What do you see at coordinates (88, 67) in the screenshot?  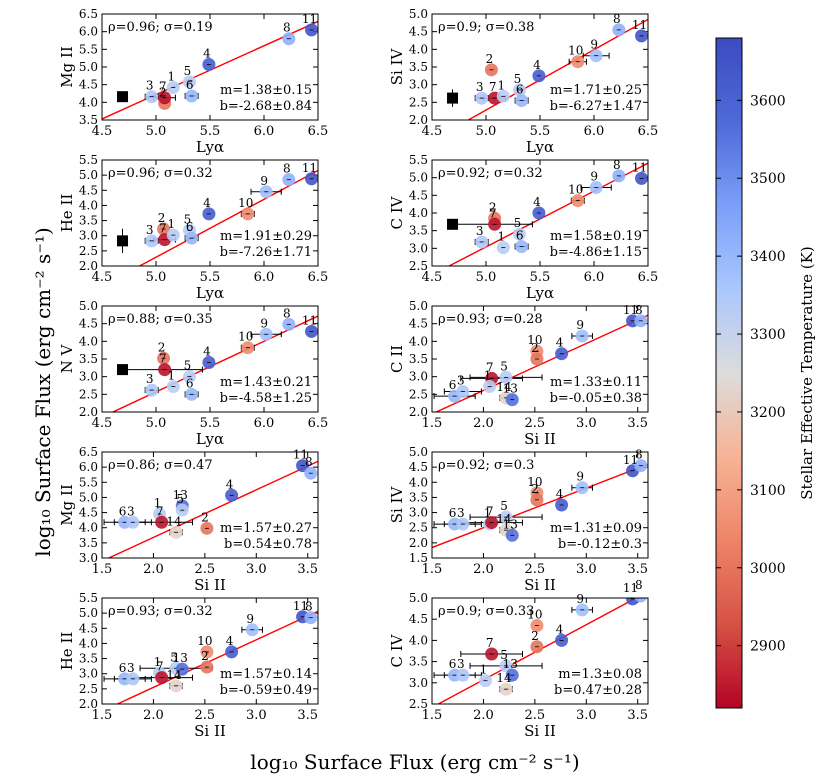 I see `y-tick-label: 5.0` at bounding box center [88, 67].